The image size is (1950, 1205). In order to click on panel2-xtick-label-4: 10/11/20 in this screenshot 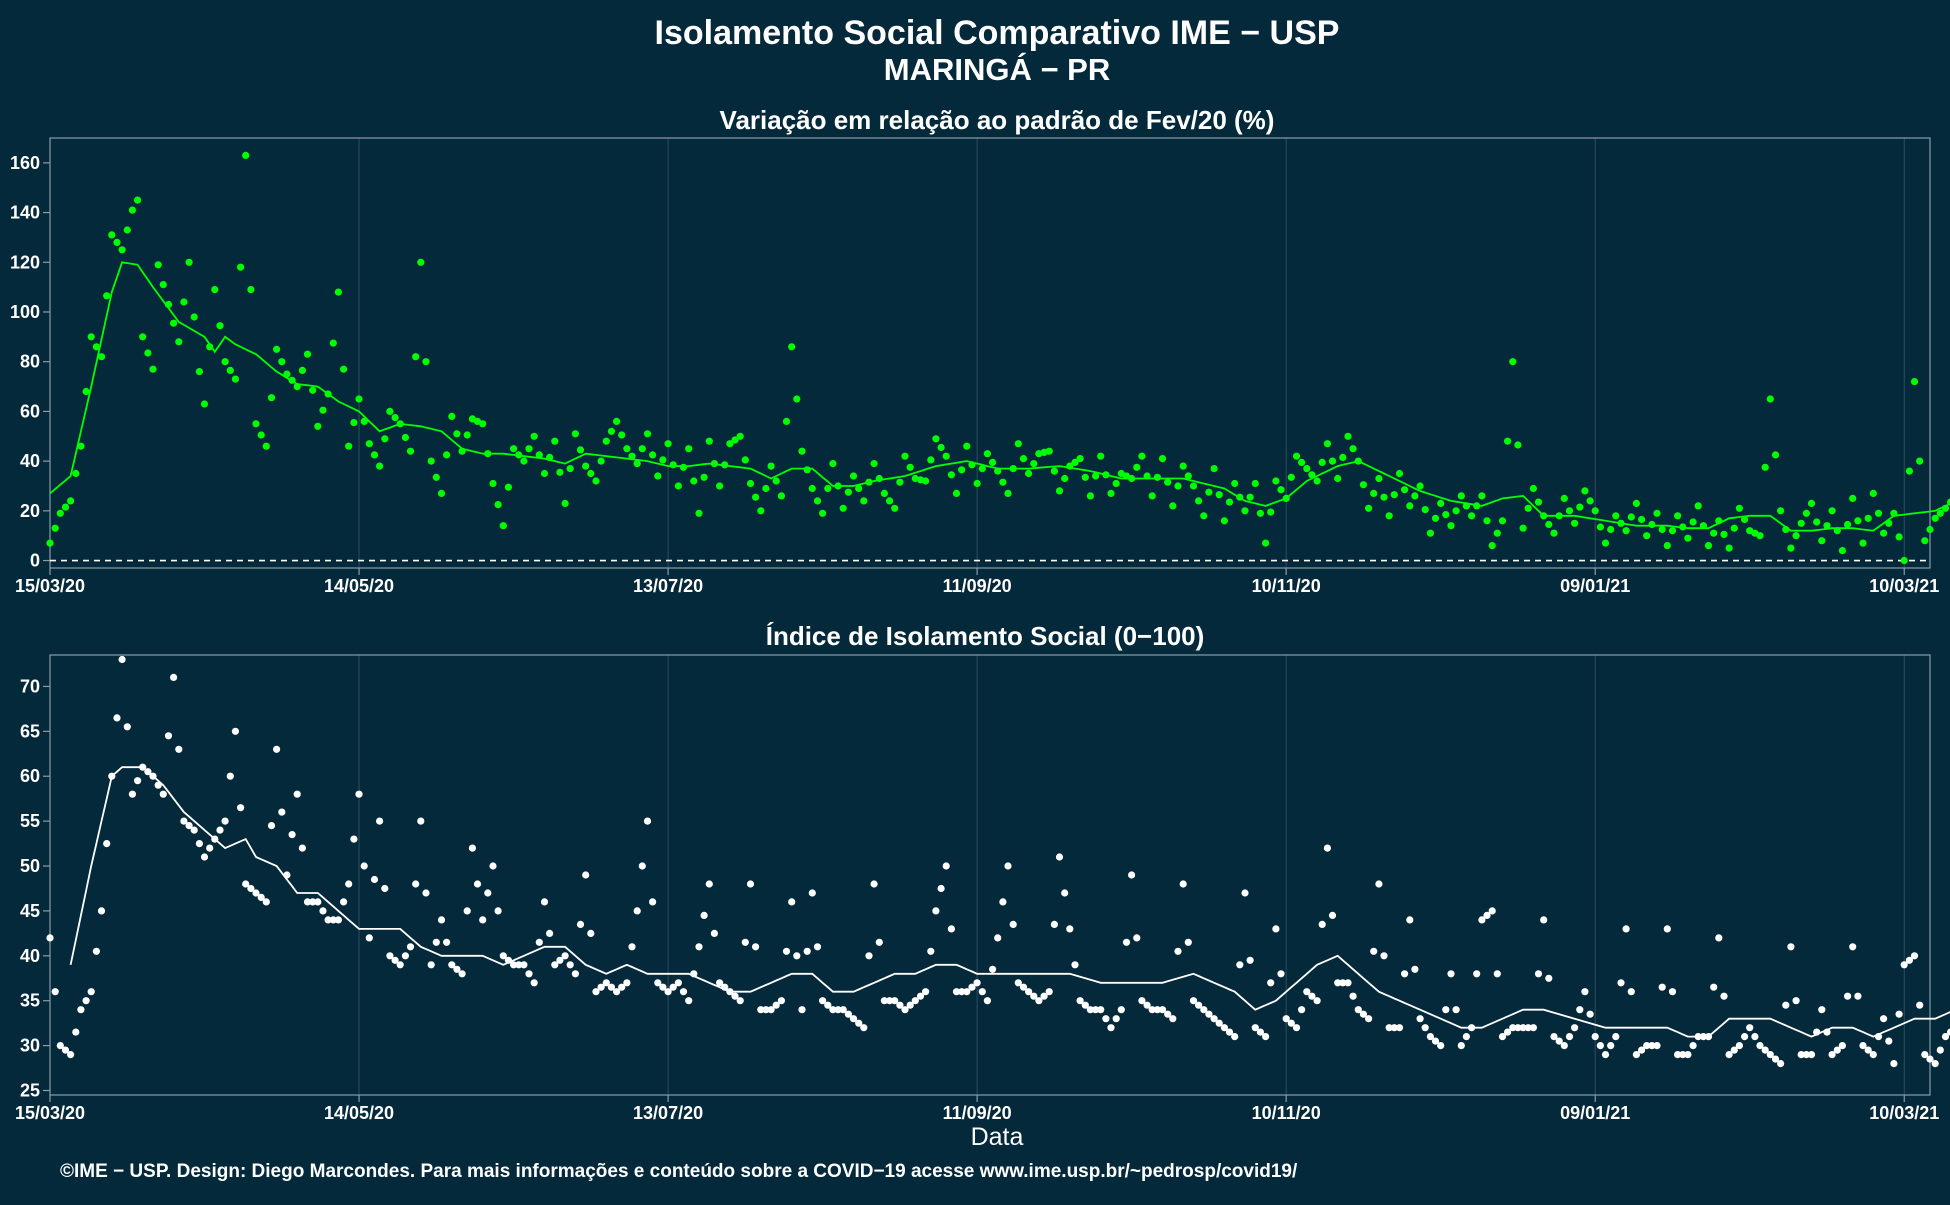, I will do `click(1286, 1113)`.